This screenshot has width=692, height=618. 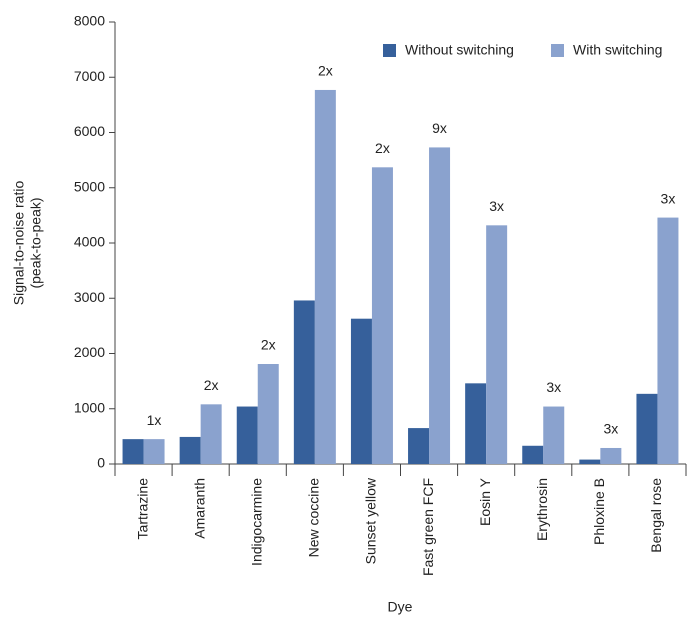 What do you see at coordinates (314, 518) in the screenshot?
I see `x-tick-label: New coccine` at bounding box center [314, 518].